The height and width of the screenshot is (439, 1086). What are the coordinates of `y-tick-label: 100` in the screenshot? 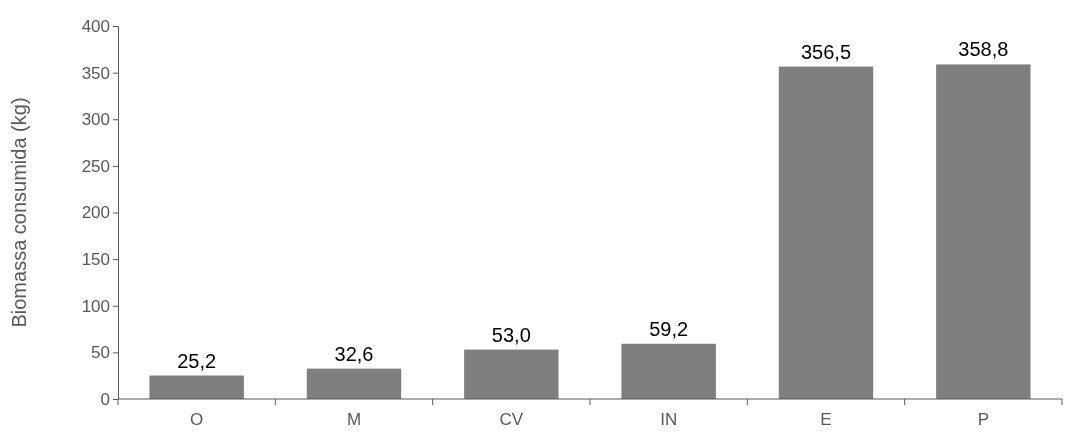 It's located at (95, 306).